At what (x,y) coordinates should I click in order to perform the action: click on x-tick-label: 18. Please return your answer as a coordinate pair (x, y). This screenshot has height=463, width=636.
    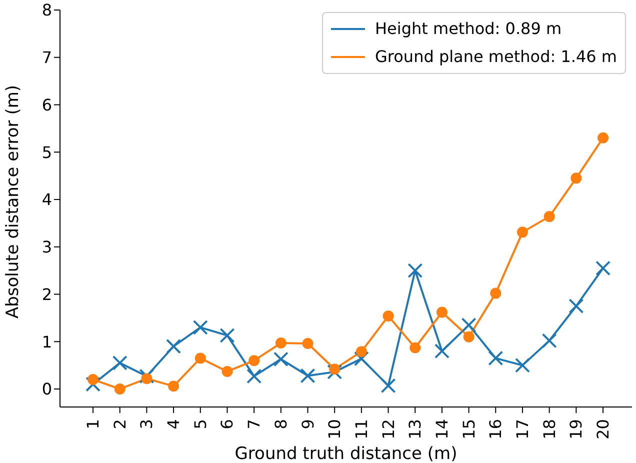
    Looking at the image, I should click on (549, 429).